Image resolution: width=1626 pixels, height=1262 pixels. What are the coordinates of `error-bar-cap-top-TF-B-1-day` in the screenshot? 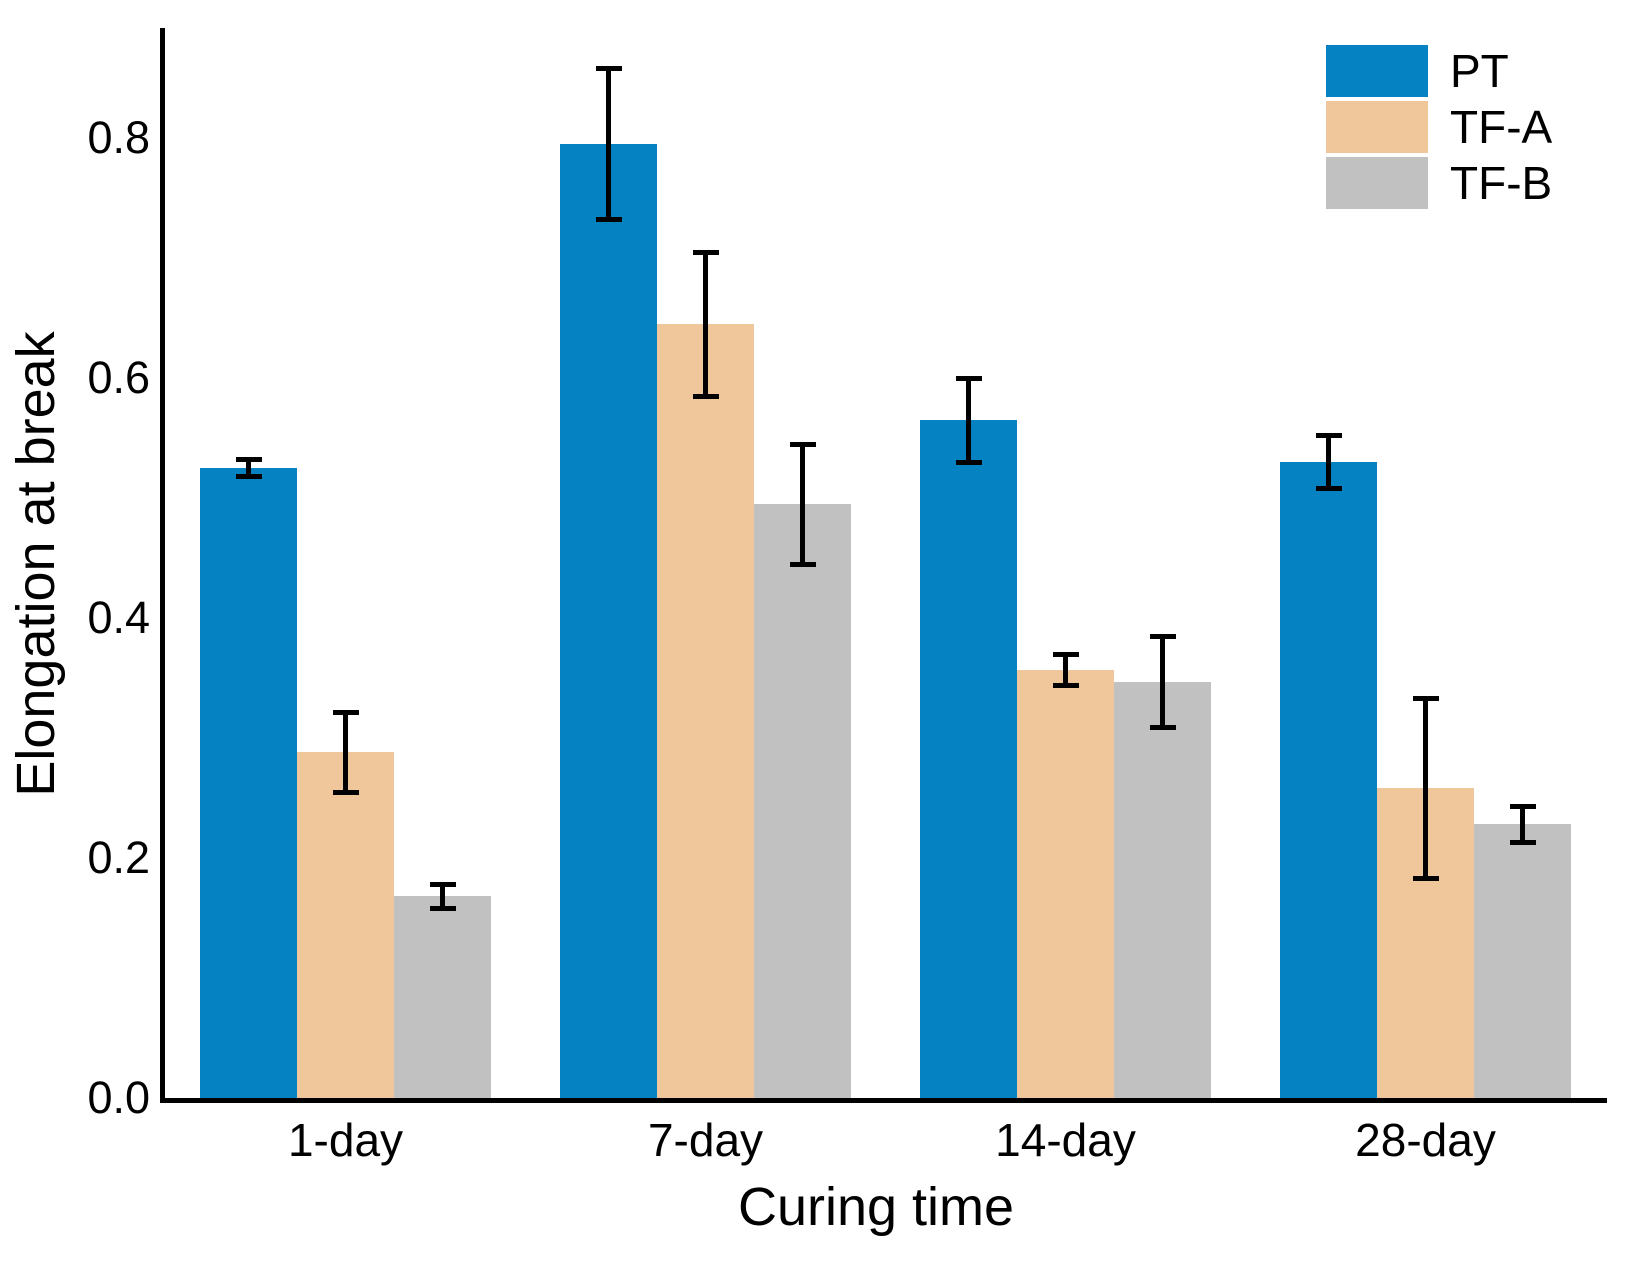 It's located at (442, 884).